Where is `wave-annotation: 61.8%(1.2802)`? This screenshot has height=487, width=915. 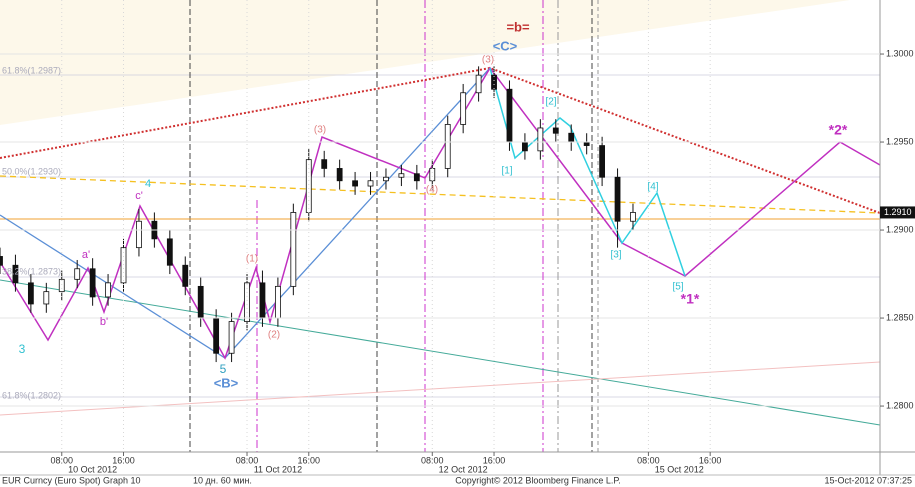
wave-annotation: 61.8%(1.2802) is located at coordinates (31, 395).